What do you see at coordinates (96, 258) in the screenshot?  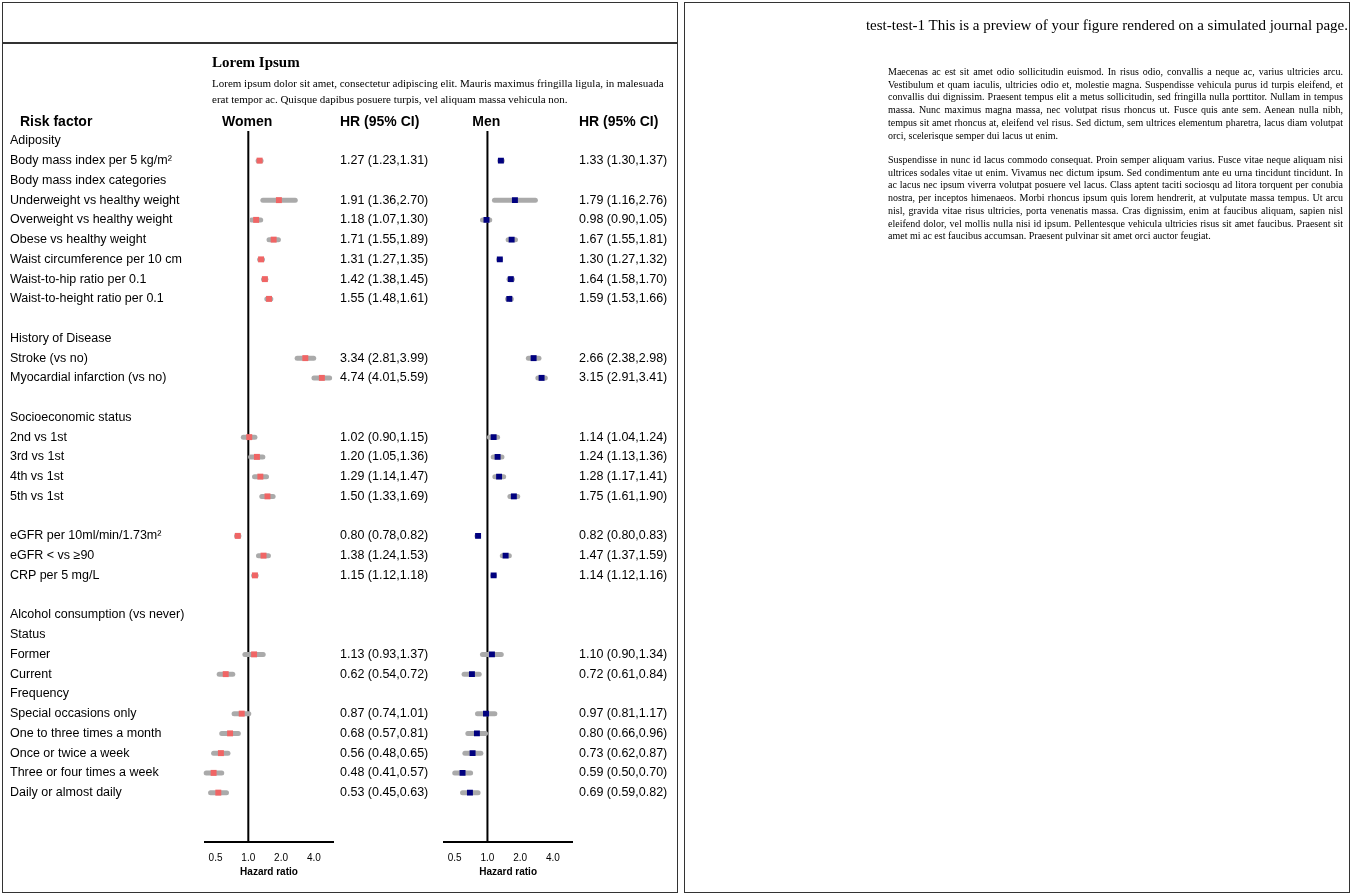 I see `y-tick-label: Waist circumference per 10 cm` at bounding box center [96, 258].